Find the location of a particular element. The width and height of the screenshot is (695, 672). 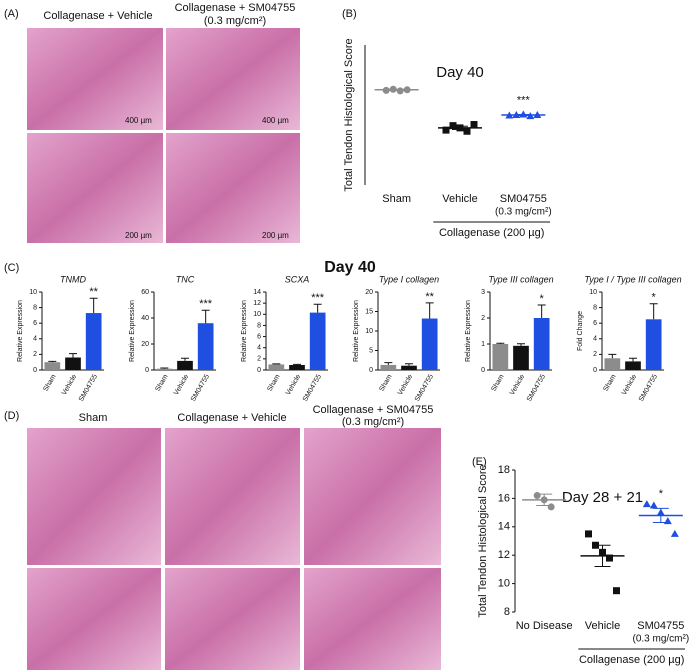

panel-label: (C) is located at coordinates (11, 268).